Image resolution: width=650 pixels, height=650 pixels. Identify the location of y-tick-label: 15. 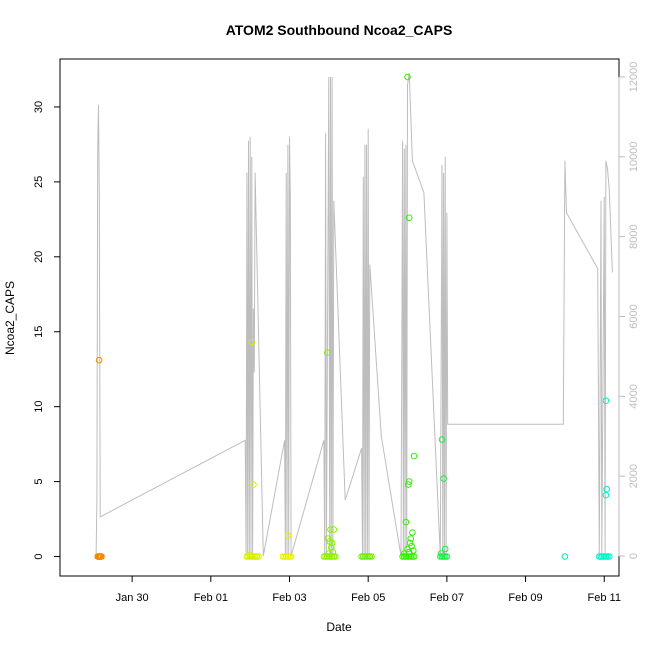
(39, 332).